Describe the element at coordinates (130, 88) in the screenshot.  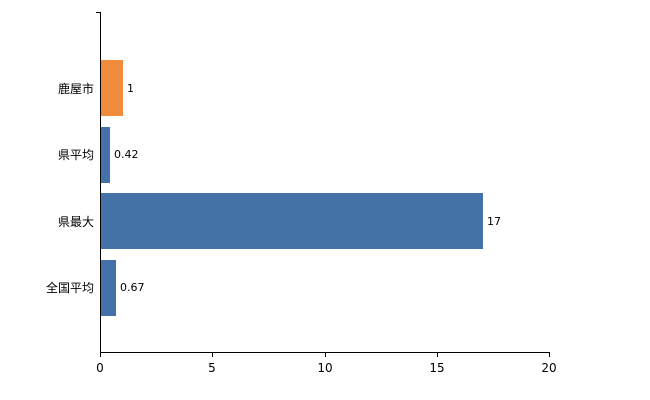
I see `value-label: 1` at that location.